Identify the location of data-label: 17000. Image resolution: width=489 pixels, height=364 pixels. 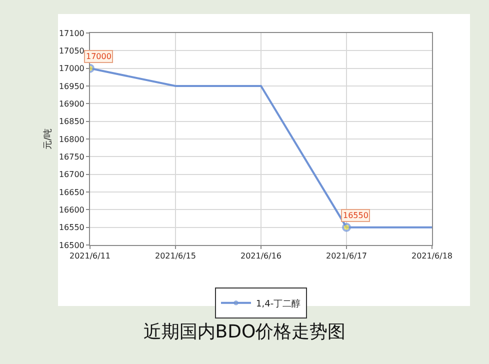
(99, 56).